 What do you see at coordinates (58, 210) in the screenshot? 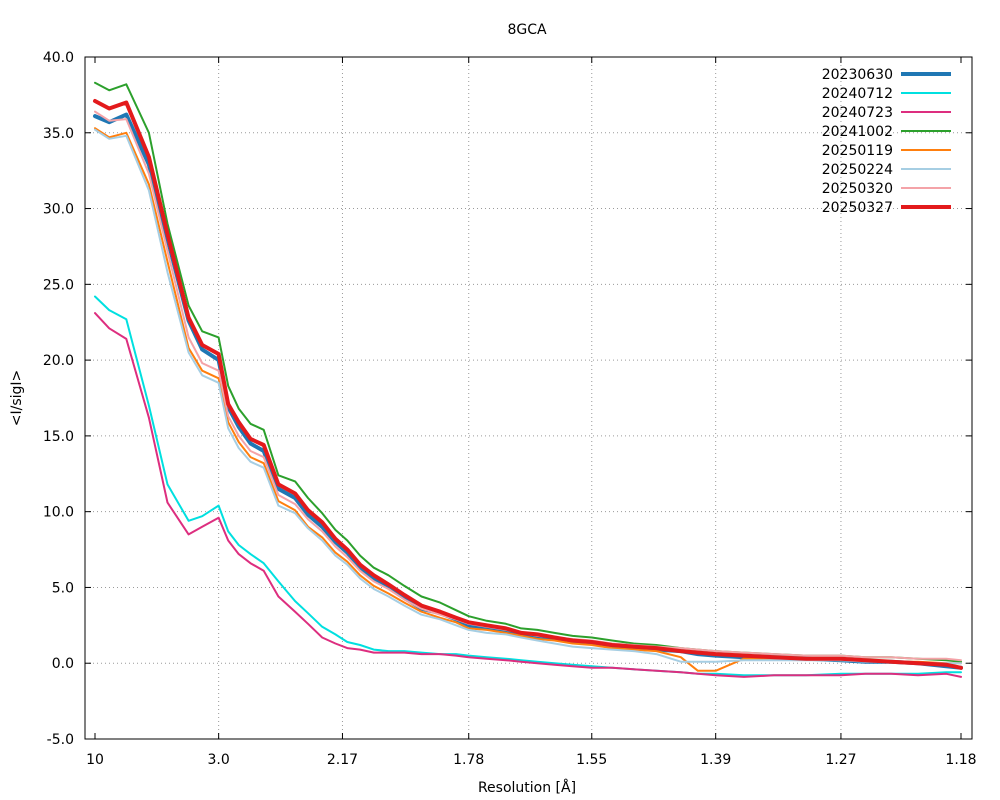
I see `y-tick-label: 30.0` at bounding box center [58, 210].